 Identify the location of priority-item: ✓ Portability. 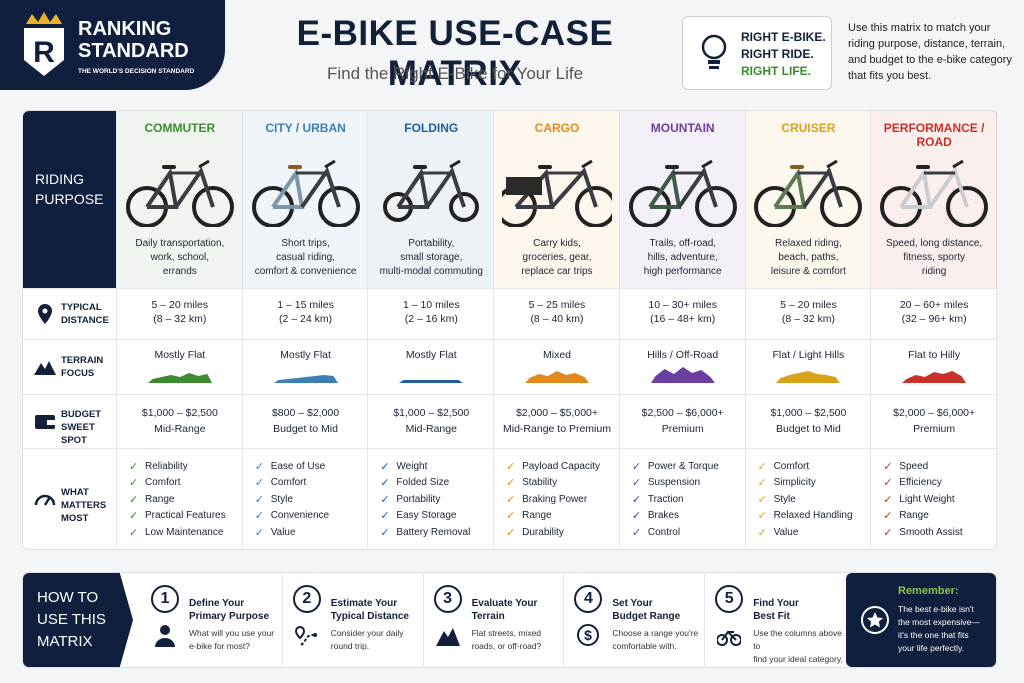
(436, 499).